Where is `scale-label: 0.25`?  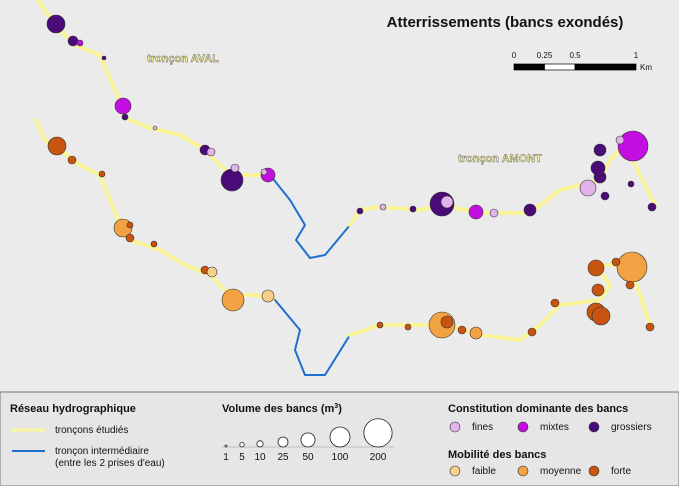
scale-label: 0.25 is located at coordinates (545, 55).